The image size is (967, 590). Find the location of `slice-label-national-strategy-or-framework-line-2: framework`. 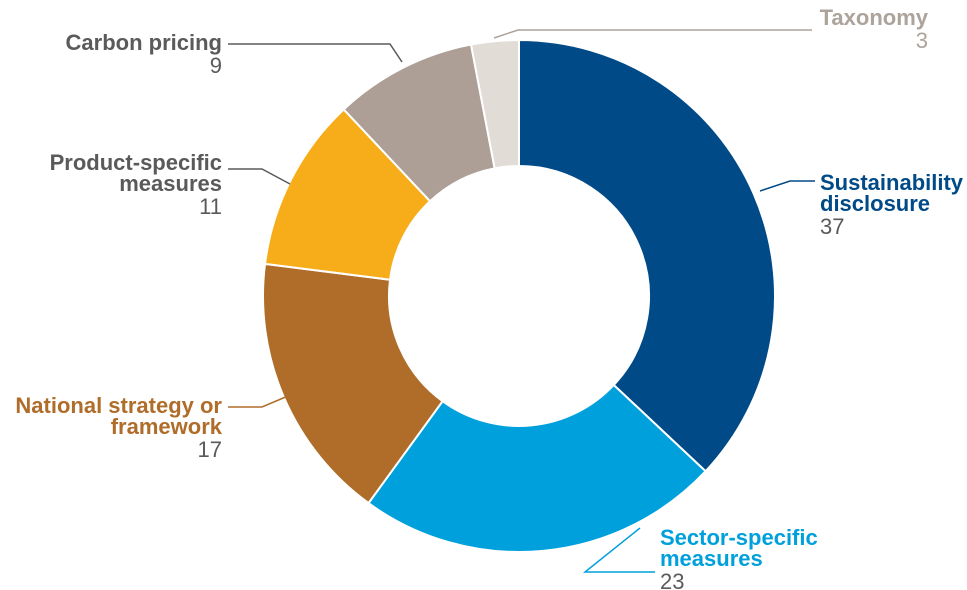

slice-label-national-strategy-or-framework-line-2: framework is located at coordinates (167, 426).